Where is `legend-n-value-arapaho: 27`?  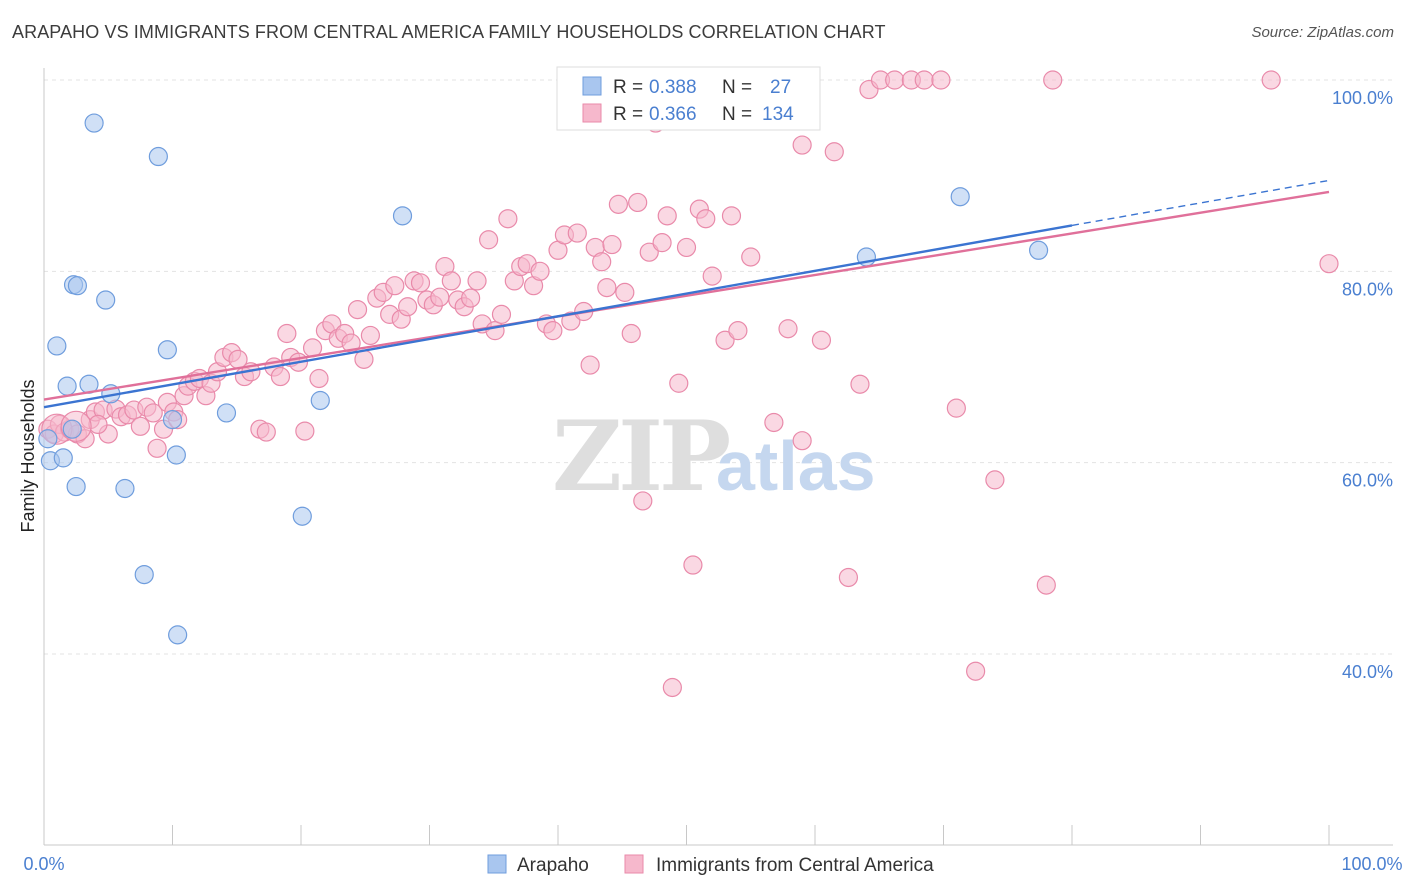
legend-n-value-arapaho: 27 is located at coordinates (780, 87).